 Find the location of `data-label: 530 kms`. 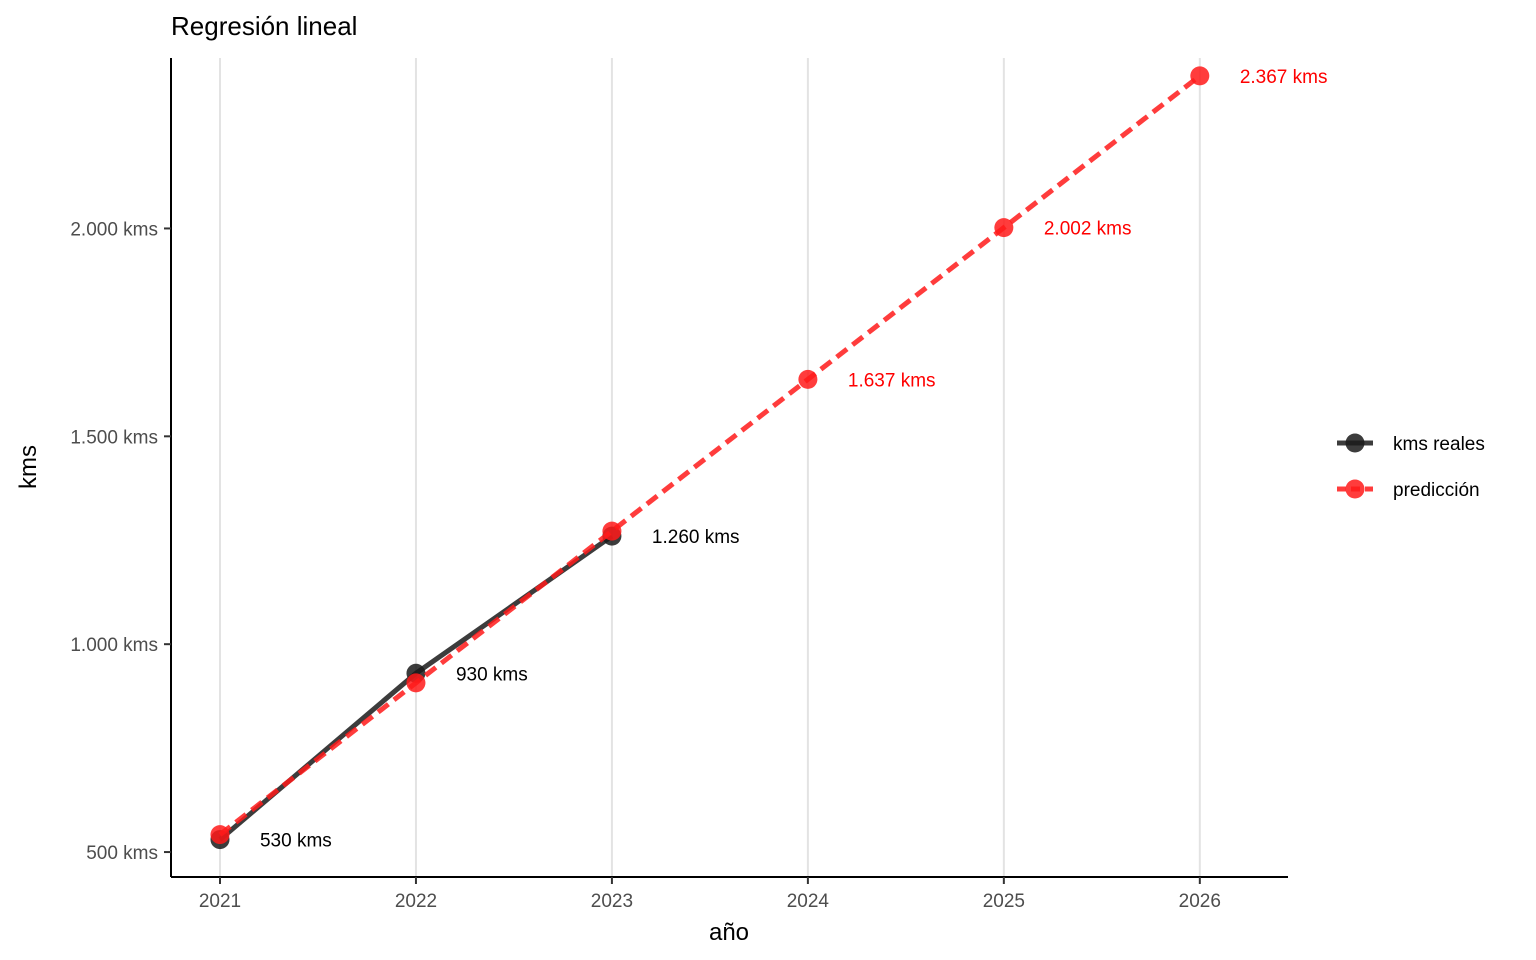

data-label: 530 kms is located at coordinates (296, 841).